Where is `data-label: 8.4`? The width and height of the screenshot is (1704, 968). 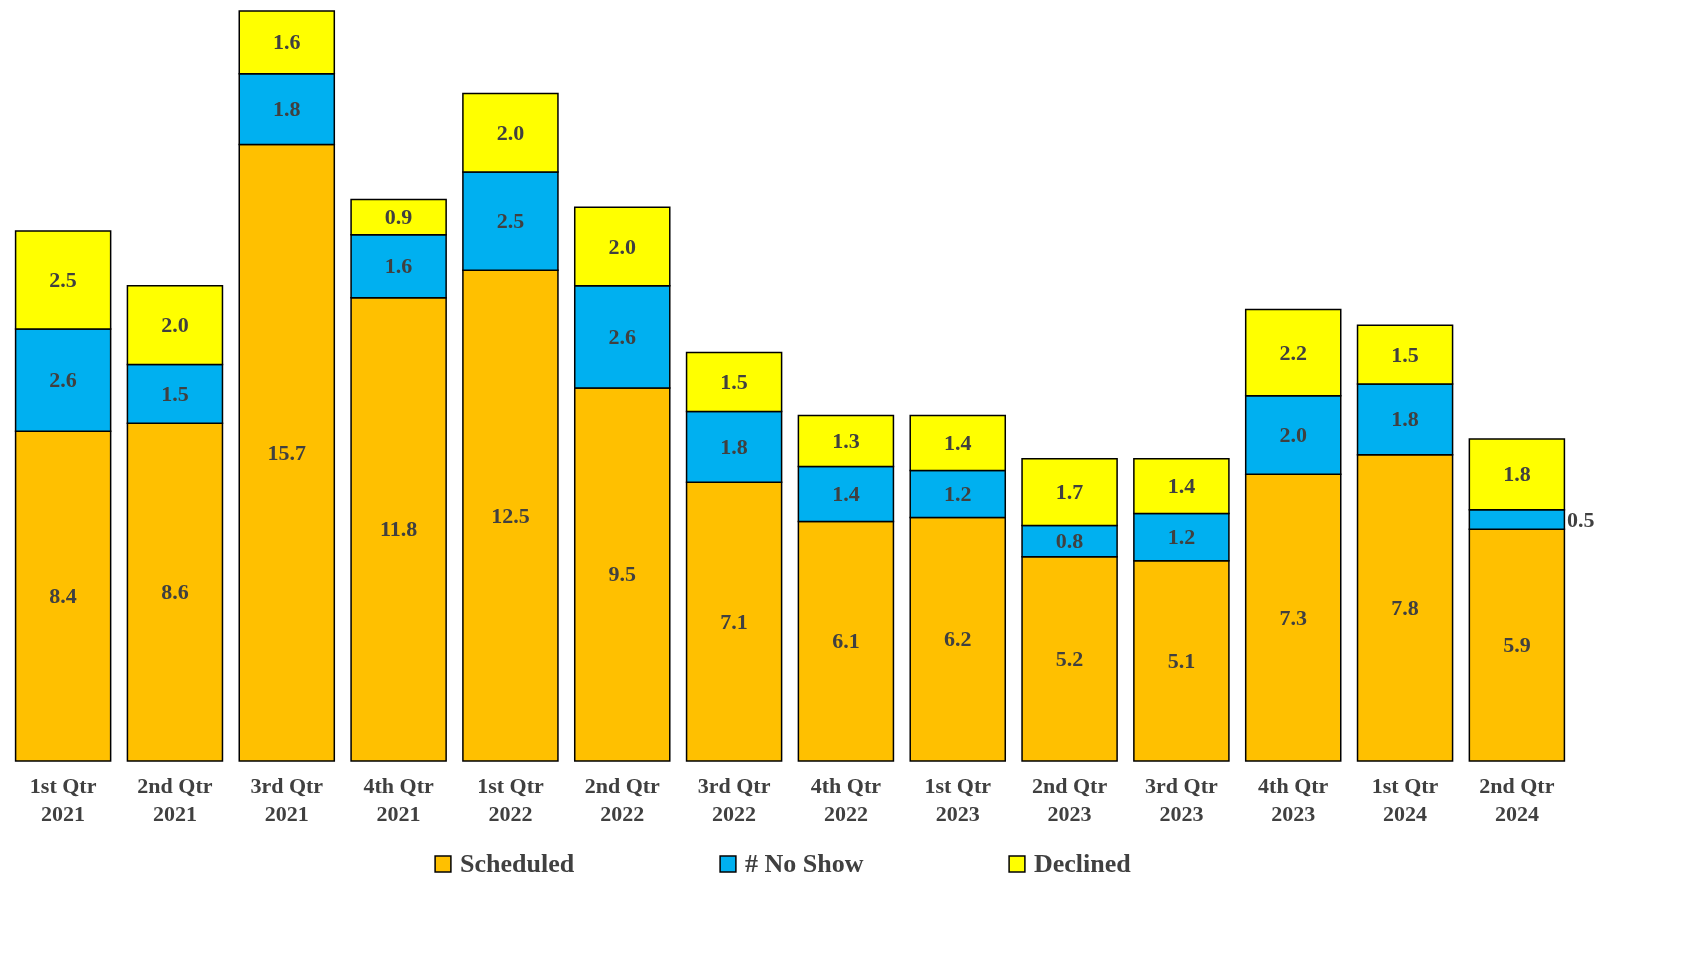 data-label: 8.4 is located at coordinates (63, 596).